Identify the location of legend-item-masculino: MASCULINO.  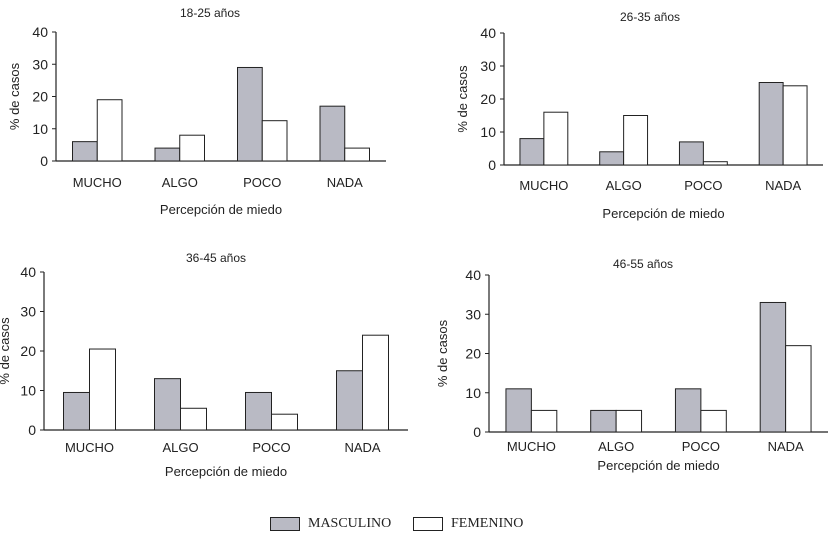
(330, 524).